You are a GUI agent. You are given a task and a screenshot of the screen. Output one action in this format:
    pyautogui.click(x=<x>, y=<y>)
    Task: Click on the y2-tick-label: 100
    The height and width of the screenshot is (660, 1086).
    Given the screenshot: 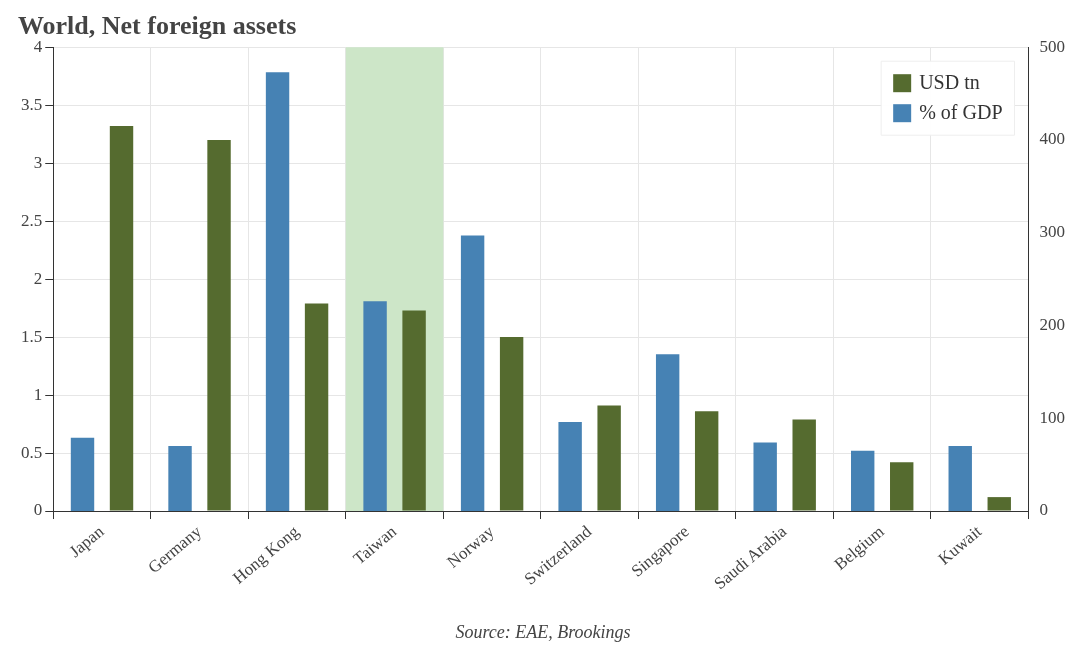 What is the action you would take?
    pyautogui.click(x=1052, y=417)
    